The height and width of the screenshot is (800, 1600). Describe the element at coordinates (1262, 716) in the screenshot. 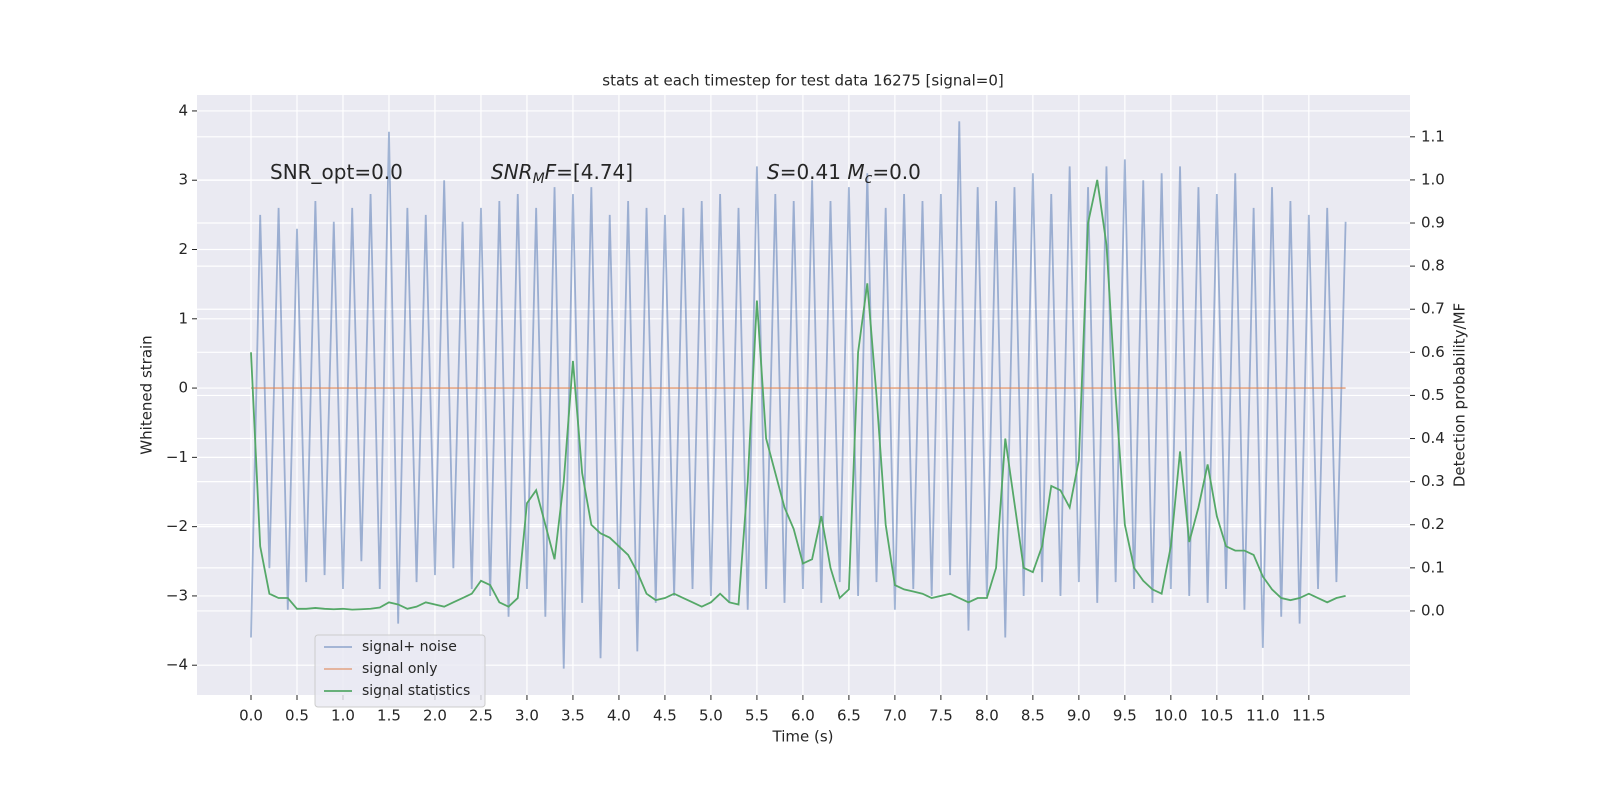

I see `x-tick-label: 11.0` at that location.